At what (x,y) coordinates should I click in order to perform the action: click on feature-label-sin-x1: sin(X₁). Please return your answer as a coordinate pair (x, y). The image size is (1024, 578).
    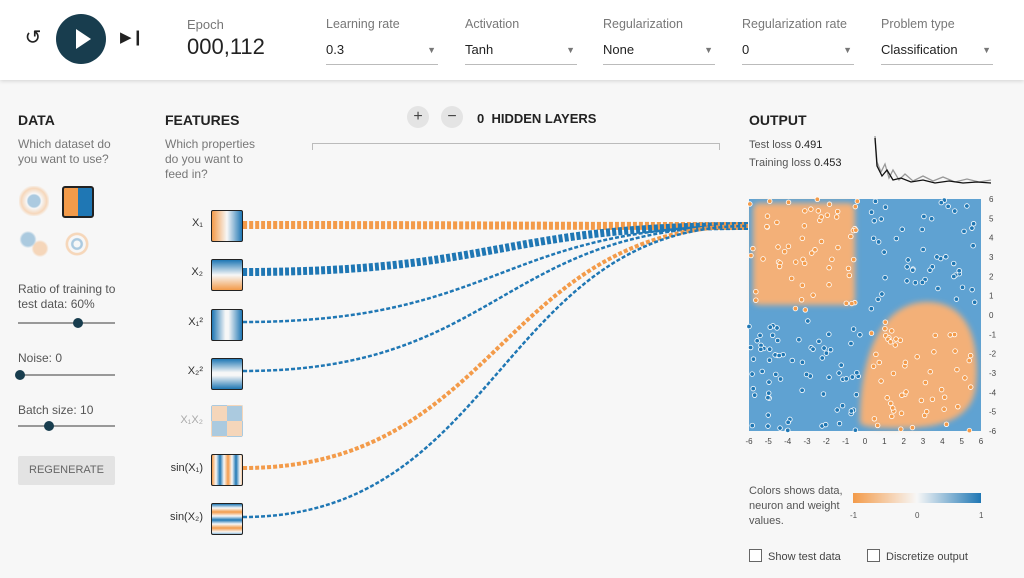
    Looking at the image, I should click on (186, 468).